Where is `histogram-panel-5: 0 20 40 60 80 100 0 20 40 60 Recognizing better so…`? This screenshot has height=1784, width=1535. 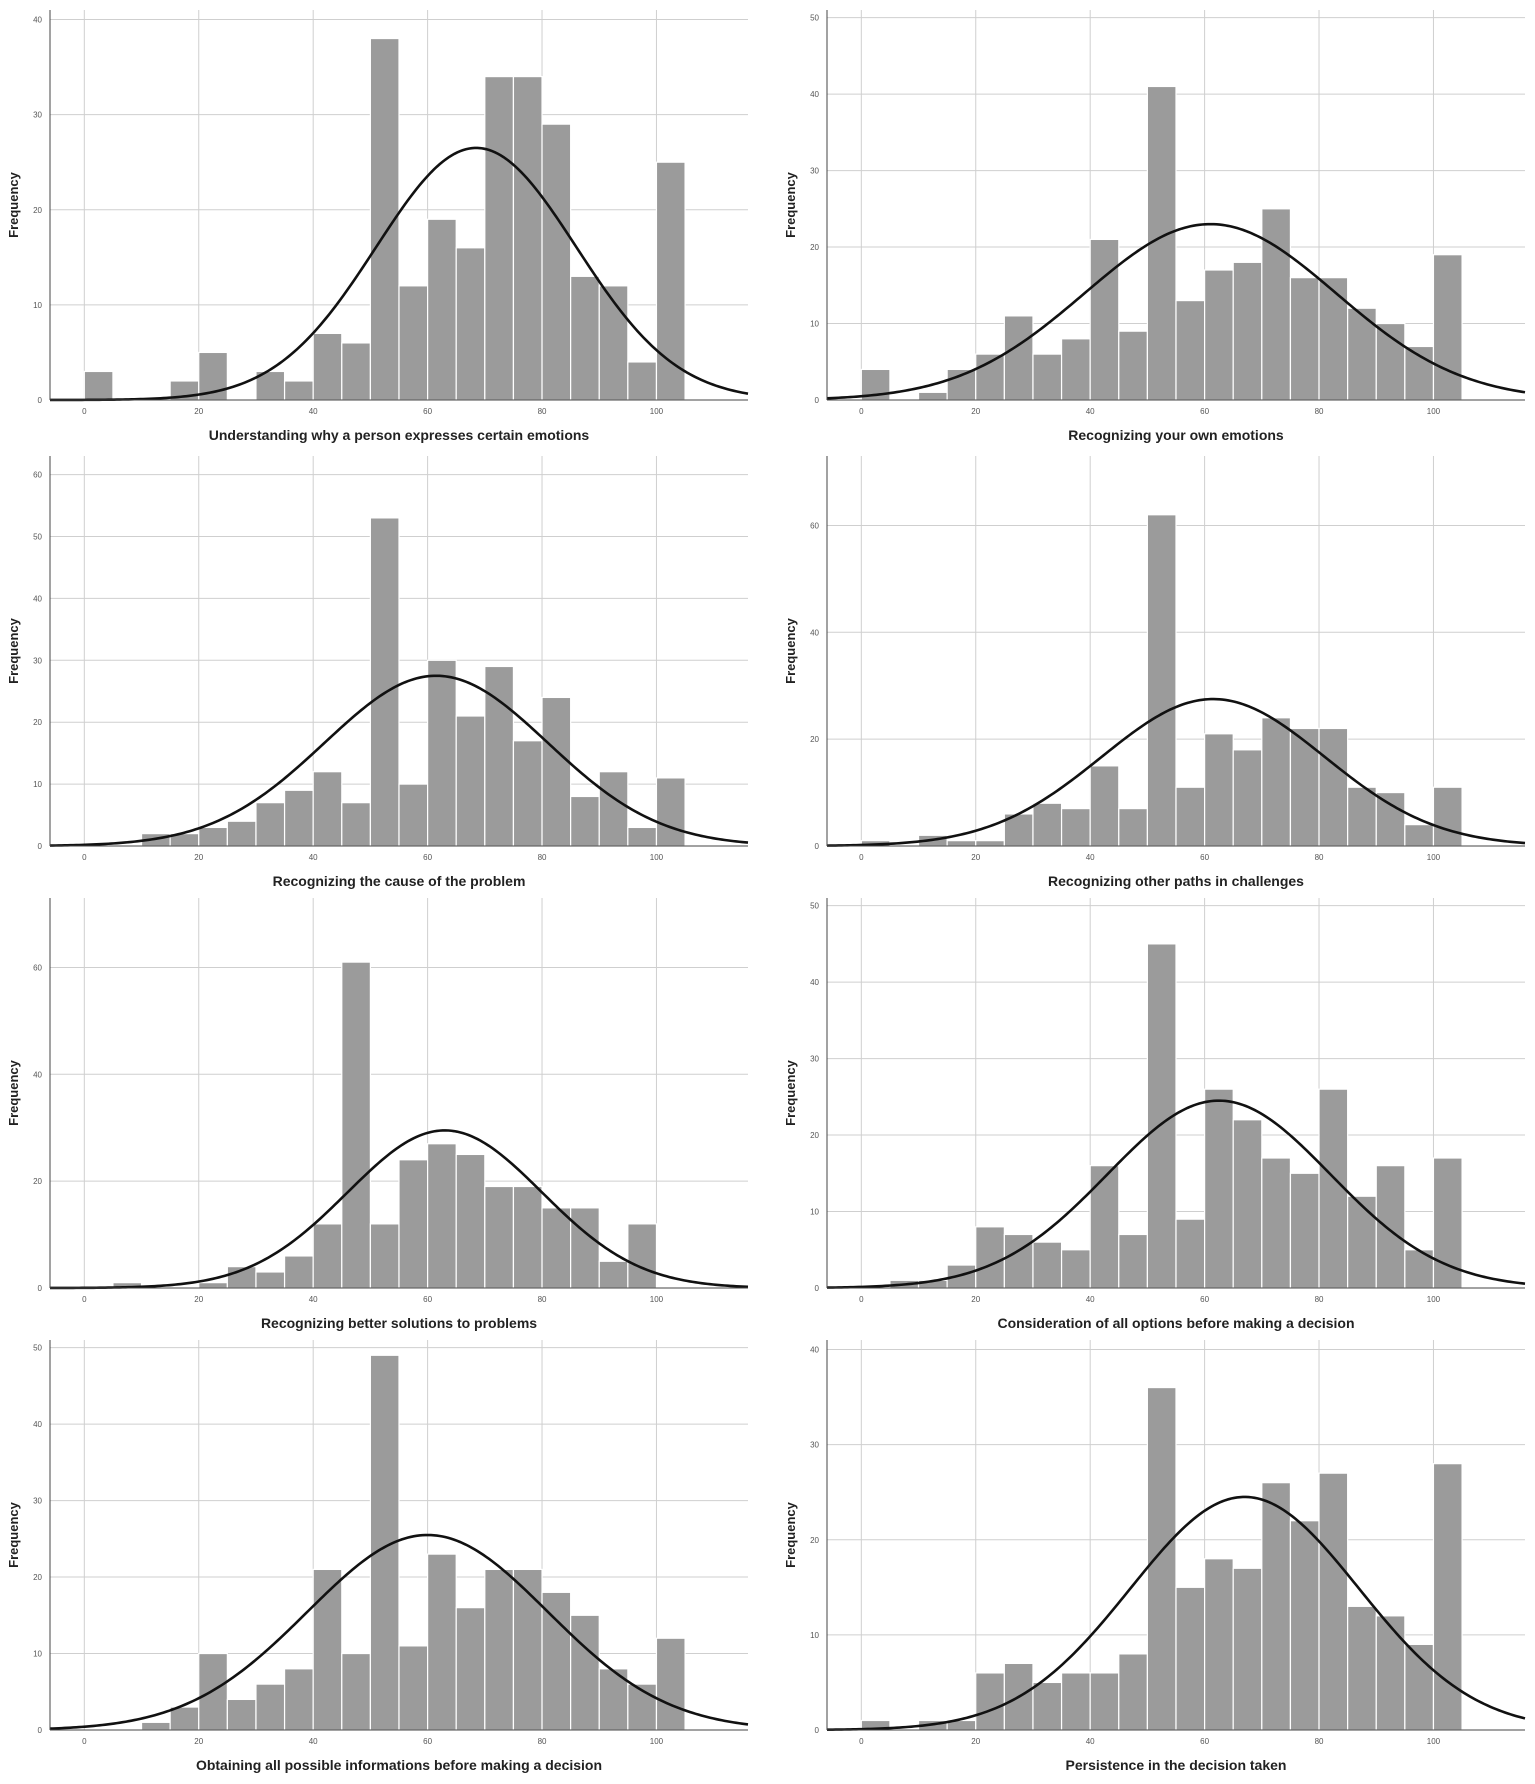
histogram-panel-5: 0 20 40 60 80 100 0 20 40 60 Recognizing better so… is located at coordinates (379, 1111).